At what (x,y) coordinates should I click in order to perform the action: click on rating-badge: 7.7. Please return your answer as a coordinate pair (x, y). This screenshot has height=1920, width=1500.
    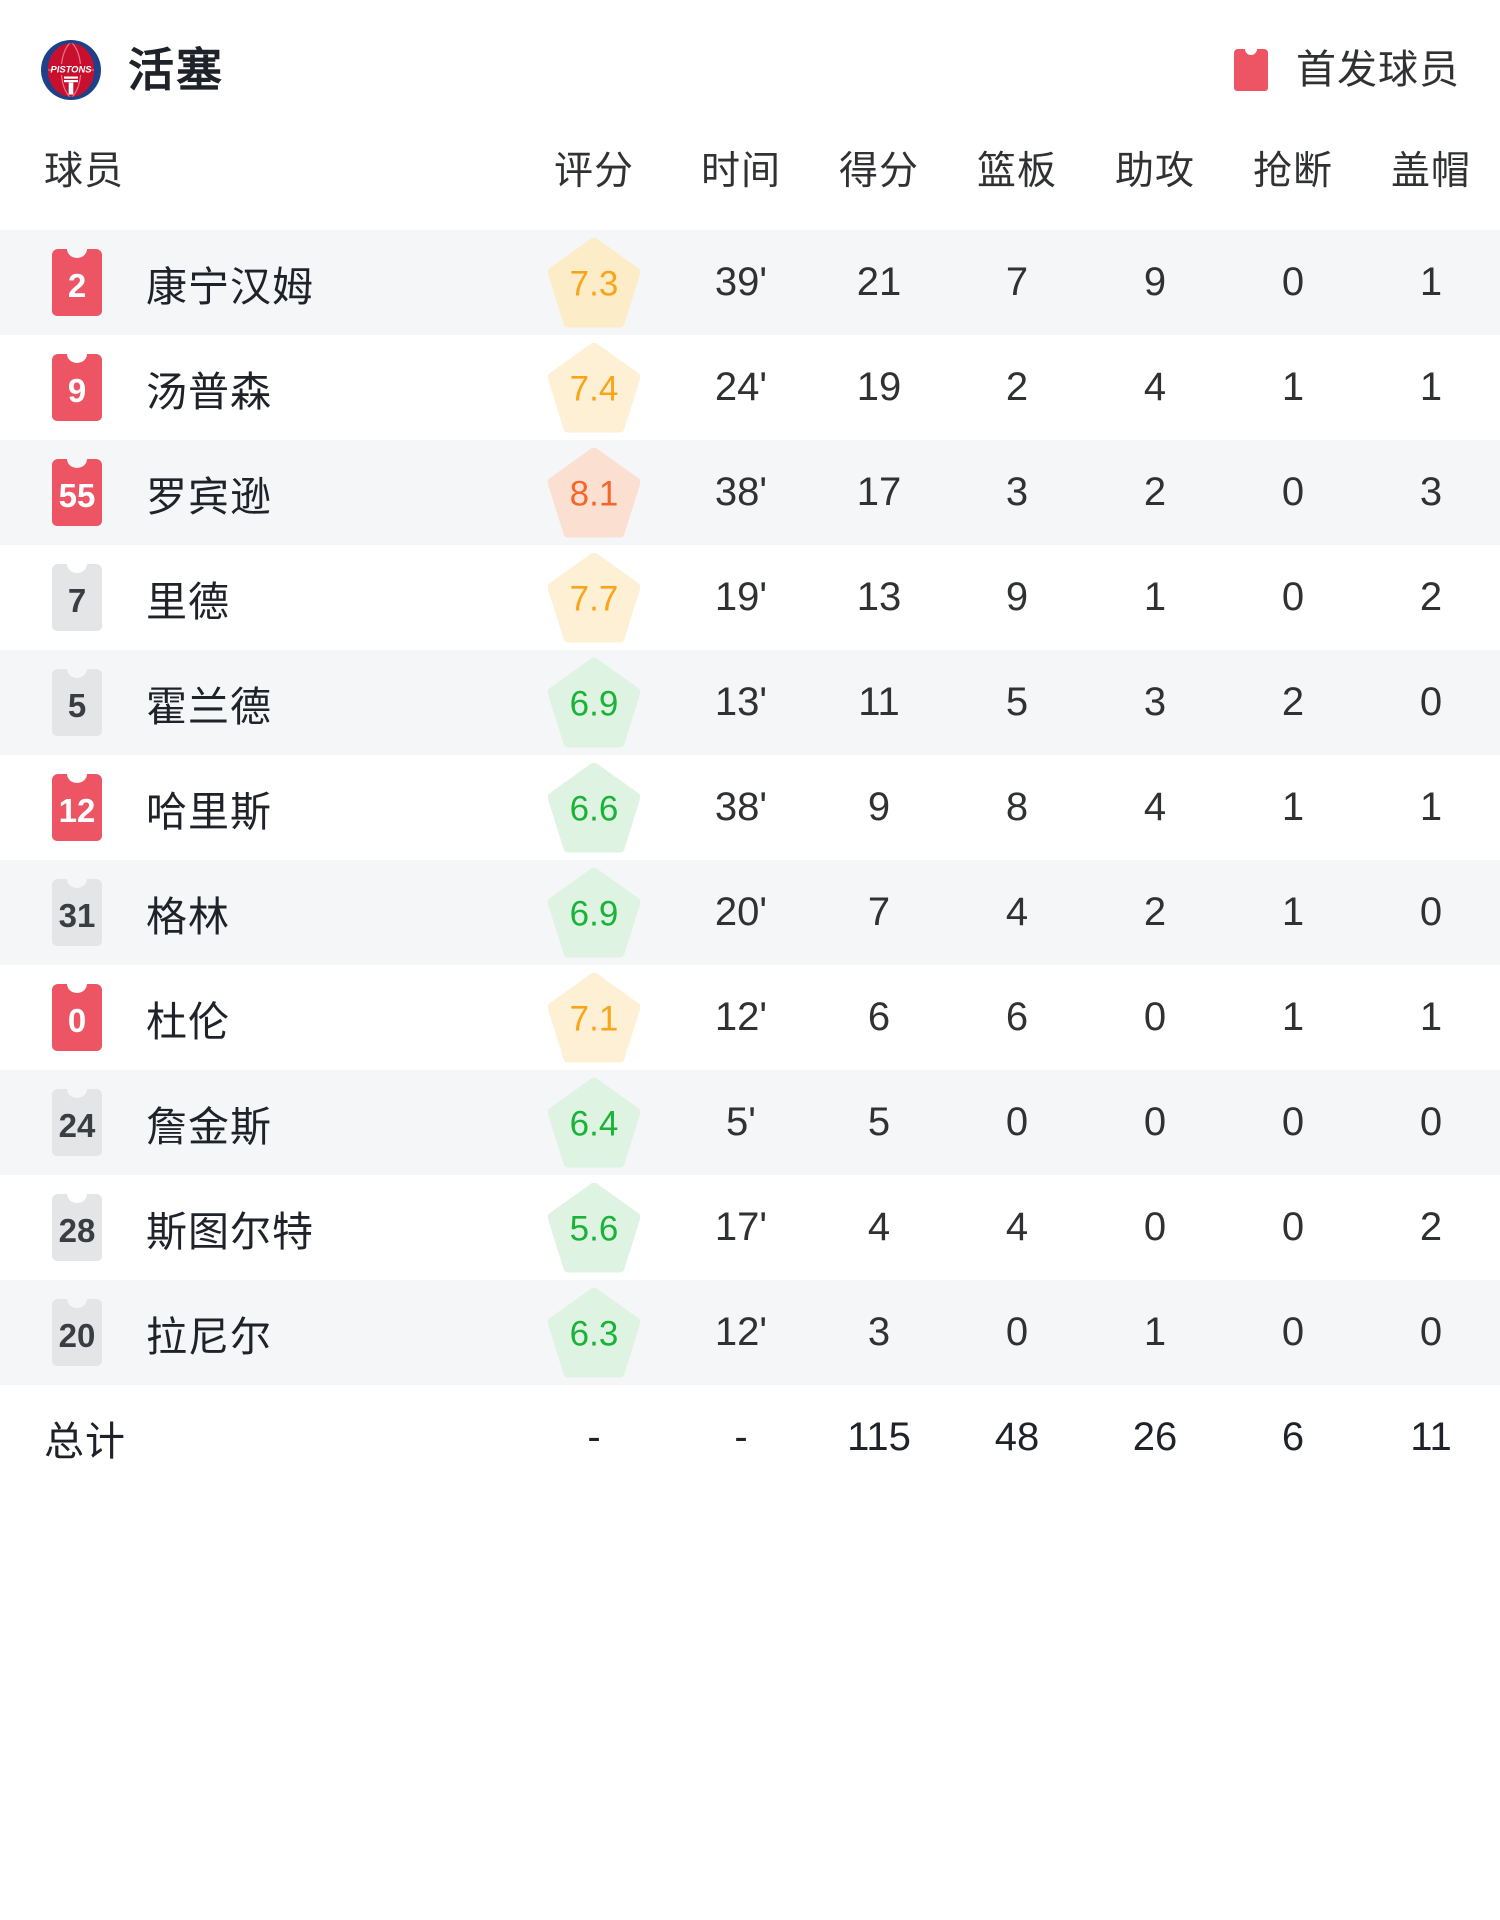
    Looking at the image, I should click on (594, 597).